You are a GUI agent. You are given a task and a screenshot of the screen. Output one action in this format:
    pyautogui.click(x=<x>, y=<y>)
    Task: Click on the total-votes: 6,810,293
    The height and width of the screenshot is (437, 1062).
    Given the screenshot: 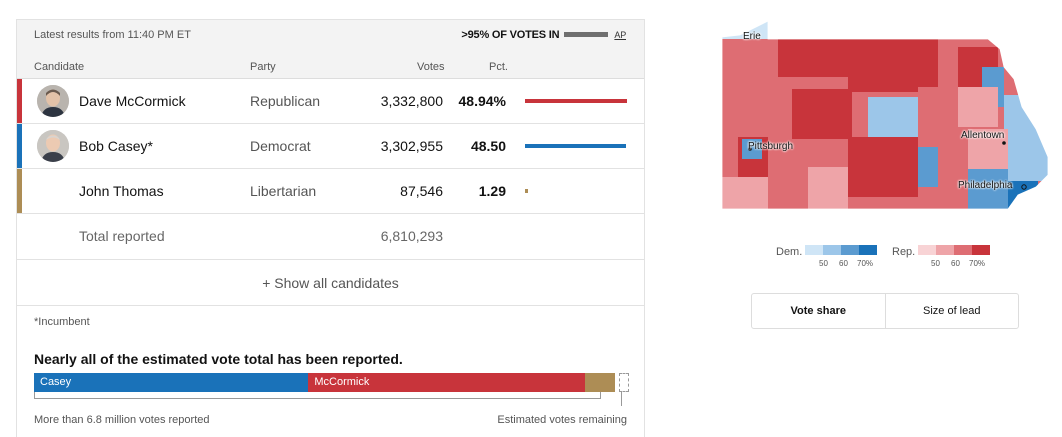 What is the action you would take?
    pyautogui.click(x=411, y=236)
    